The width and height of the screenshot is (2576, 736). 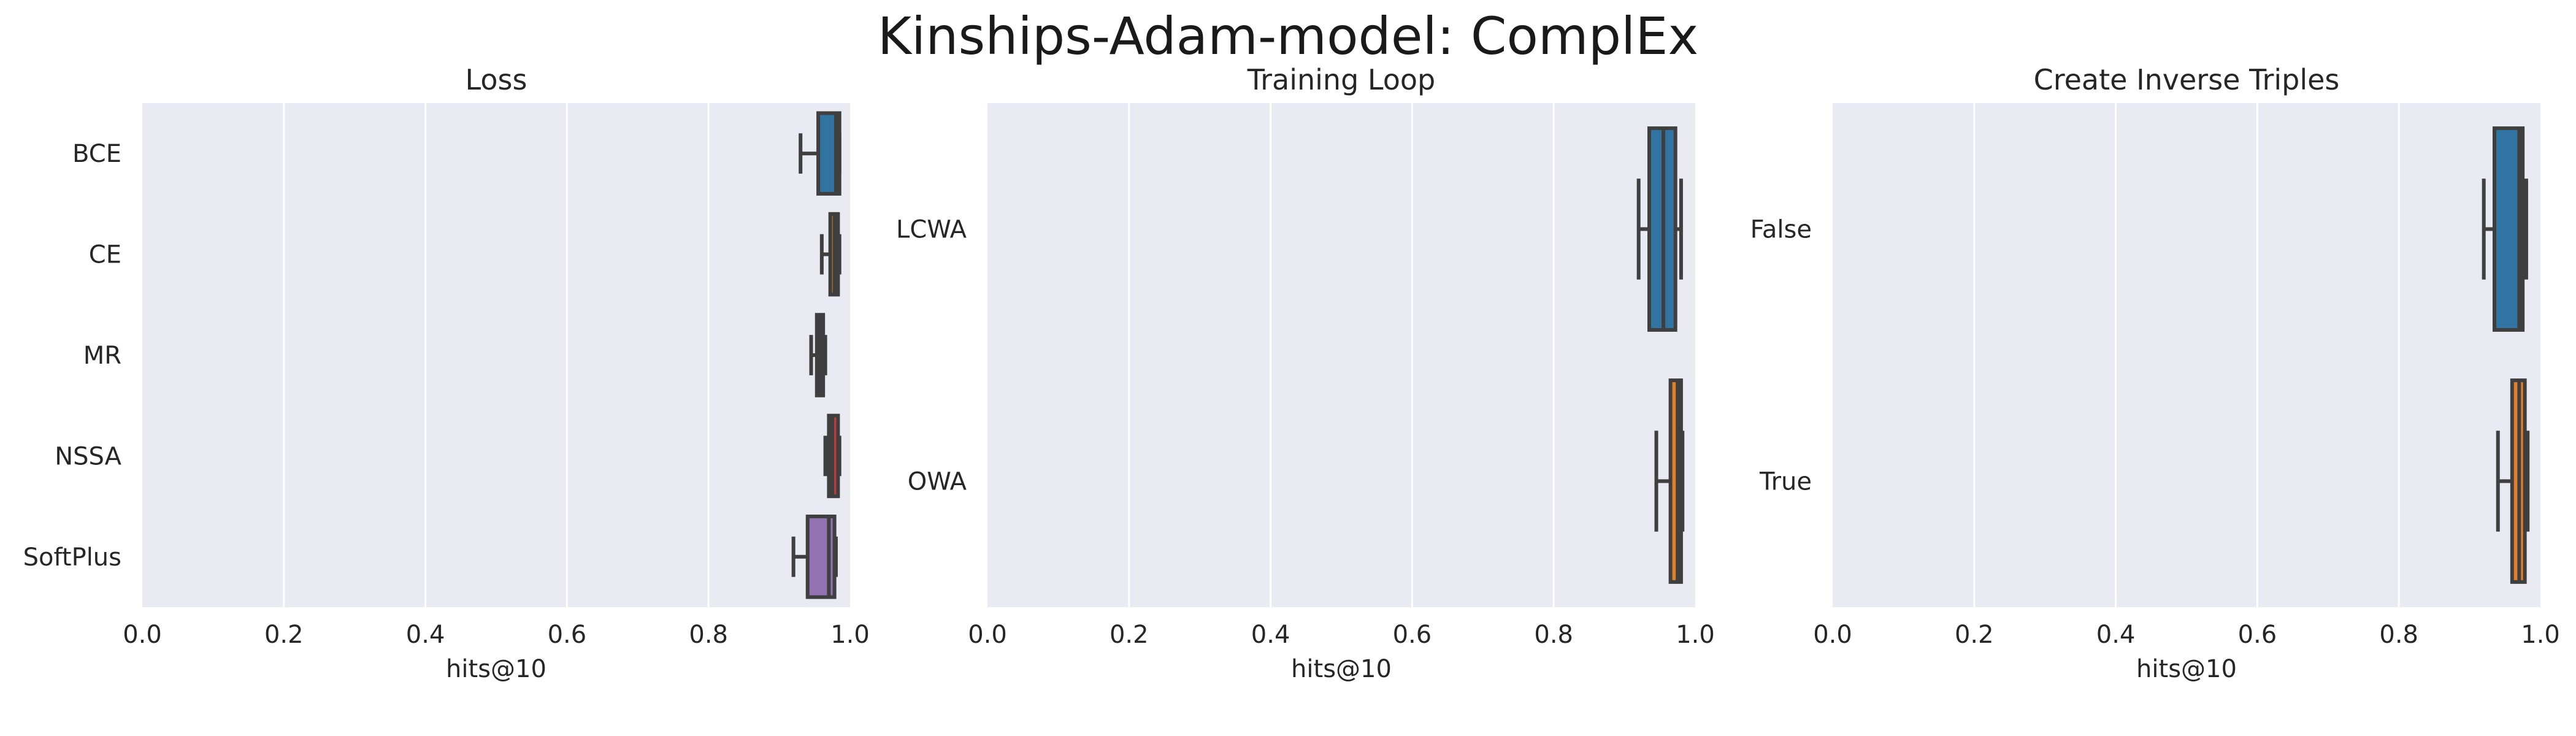 What do you see at coordinates (88, 456) in the screenshot?
I see `y-tick-label: NSSA` at bounding box center [88, 456].